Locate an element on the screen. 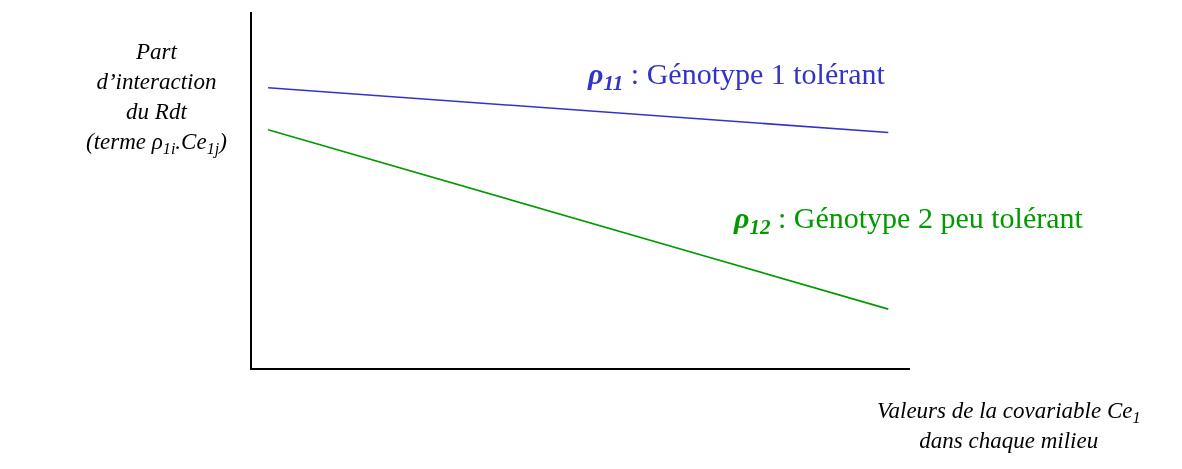 The image size is (1182, 469). text: Valeurs de la covariable Ce$_{1}$ dans chaque milieu is located at coordinates (1009, 425).